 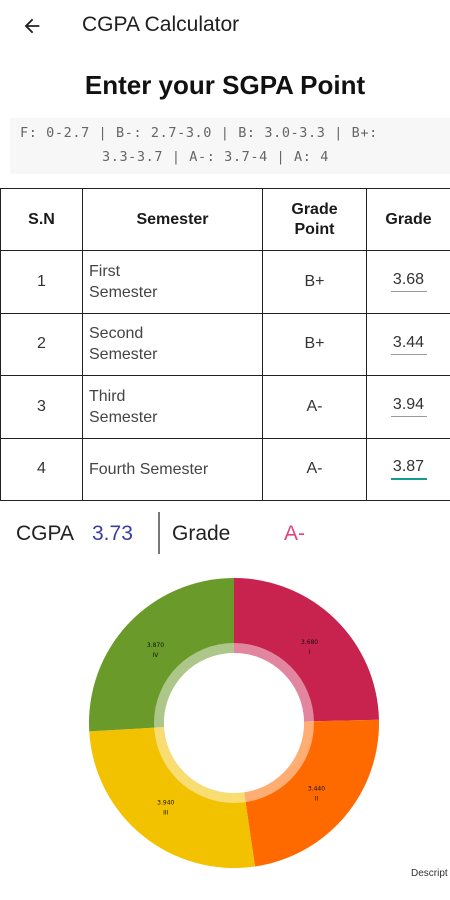 I want to click on slice-category-label: I, so click(x=310, y=652).